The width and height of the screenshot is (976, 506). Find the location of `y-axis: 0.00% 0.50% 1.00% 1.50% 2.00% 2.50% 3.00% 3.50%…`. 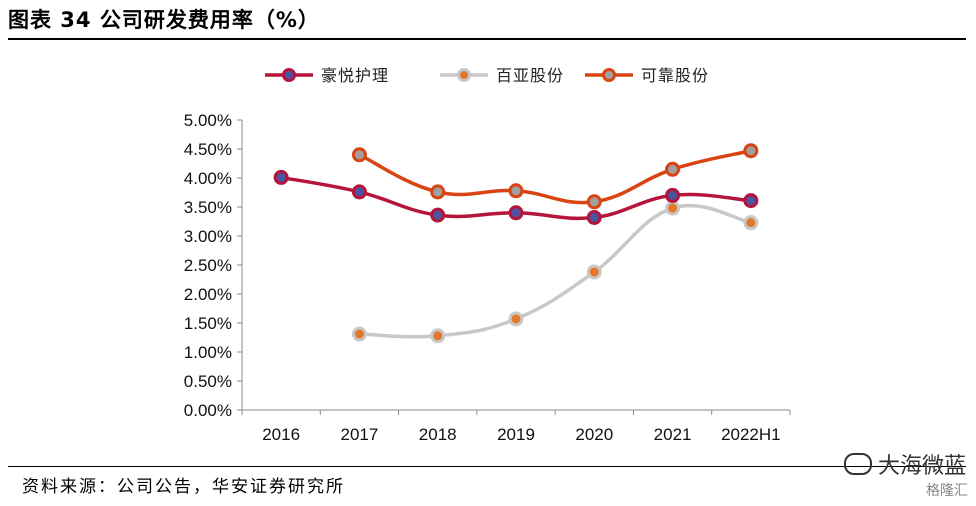

y-axis: 0.00% 0.50% 1.00% 1.50% 2.00% 2.50% 3.00% 3.50%… is located at coordinates (213, 265).